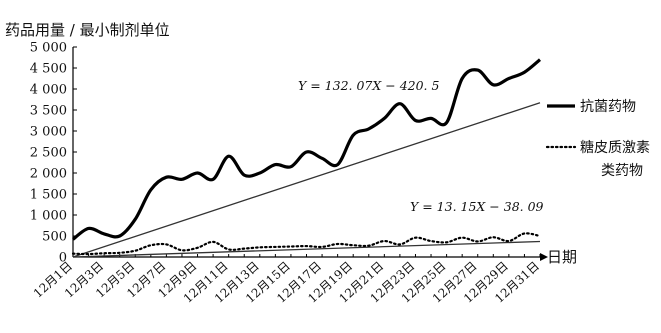  I want to click on legend-label: 类药物, so click(622, 171).